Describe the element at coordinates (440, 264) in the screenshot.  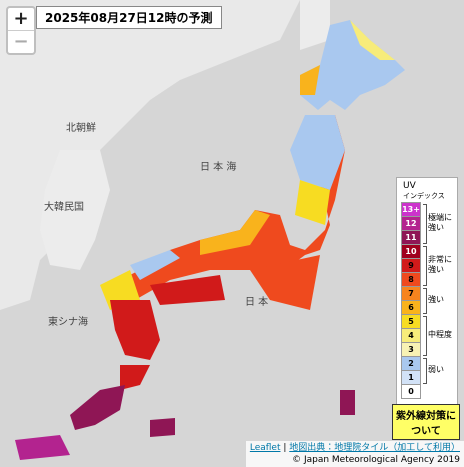
I see `legend-group-label: 非常に強い` at that location.